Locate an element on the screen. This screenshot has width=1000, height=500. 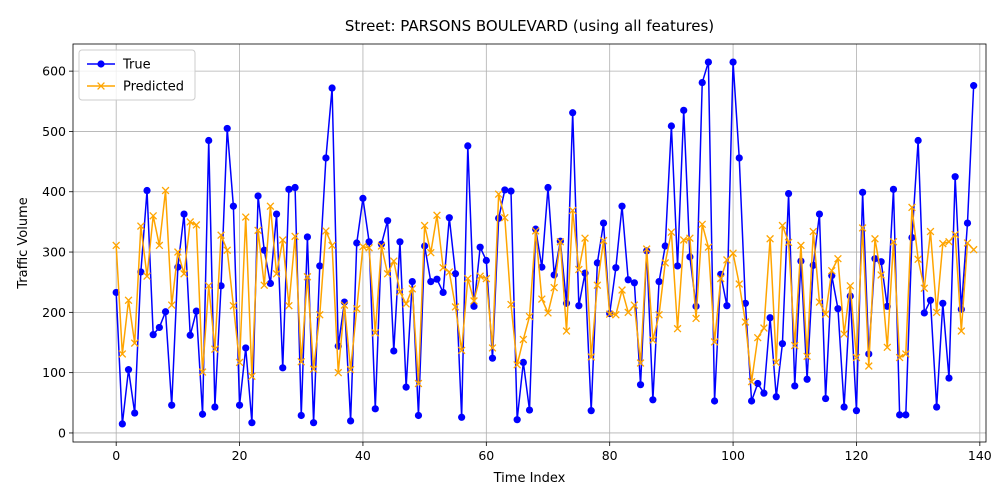
x-tick-label: 20 is located at coordinates (240, 455).